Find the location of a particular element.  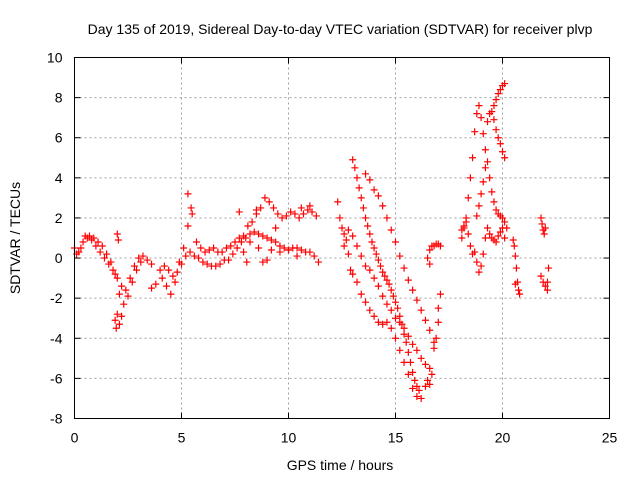

series-sdtvar_track_h is located at coordinates (466, 247).